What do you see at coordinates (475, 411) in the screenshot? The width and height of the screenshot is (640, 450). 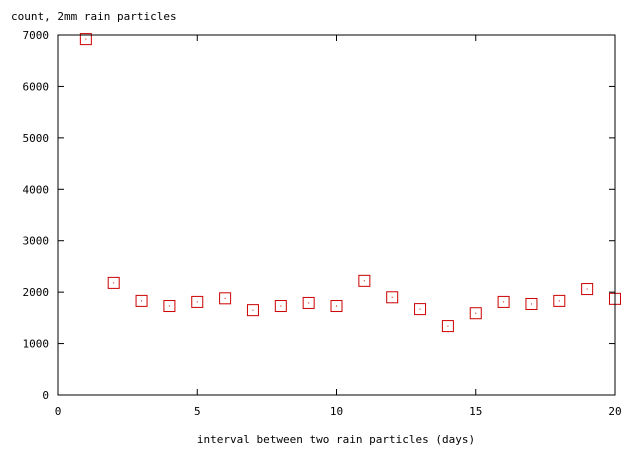 I see `x-tick-label: 15` at bounding box center [475, 411].